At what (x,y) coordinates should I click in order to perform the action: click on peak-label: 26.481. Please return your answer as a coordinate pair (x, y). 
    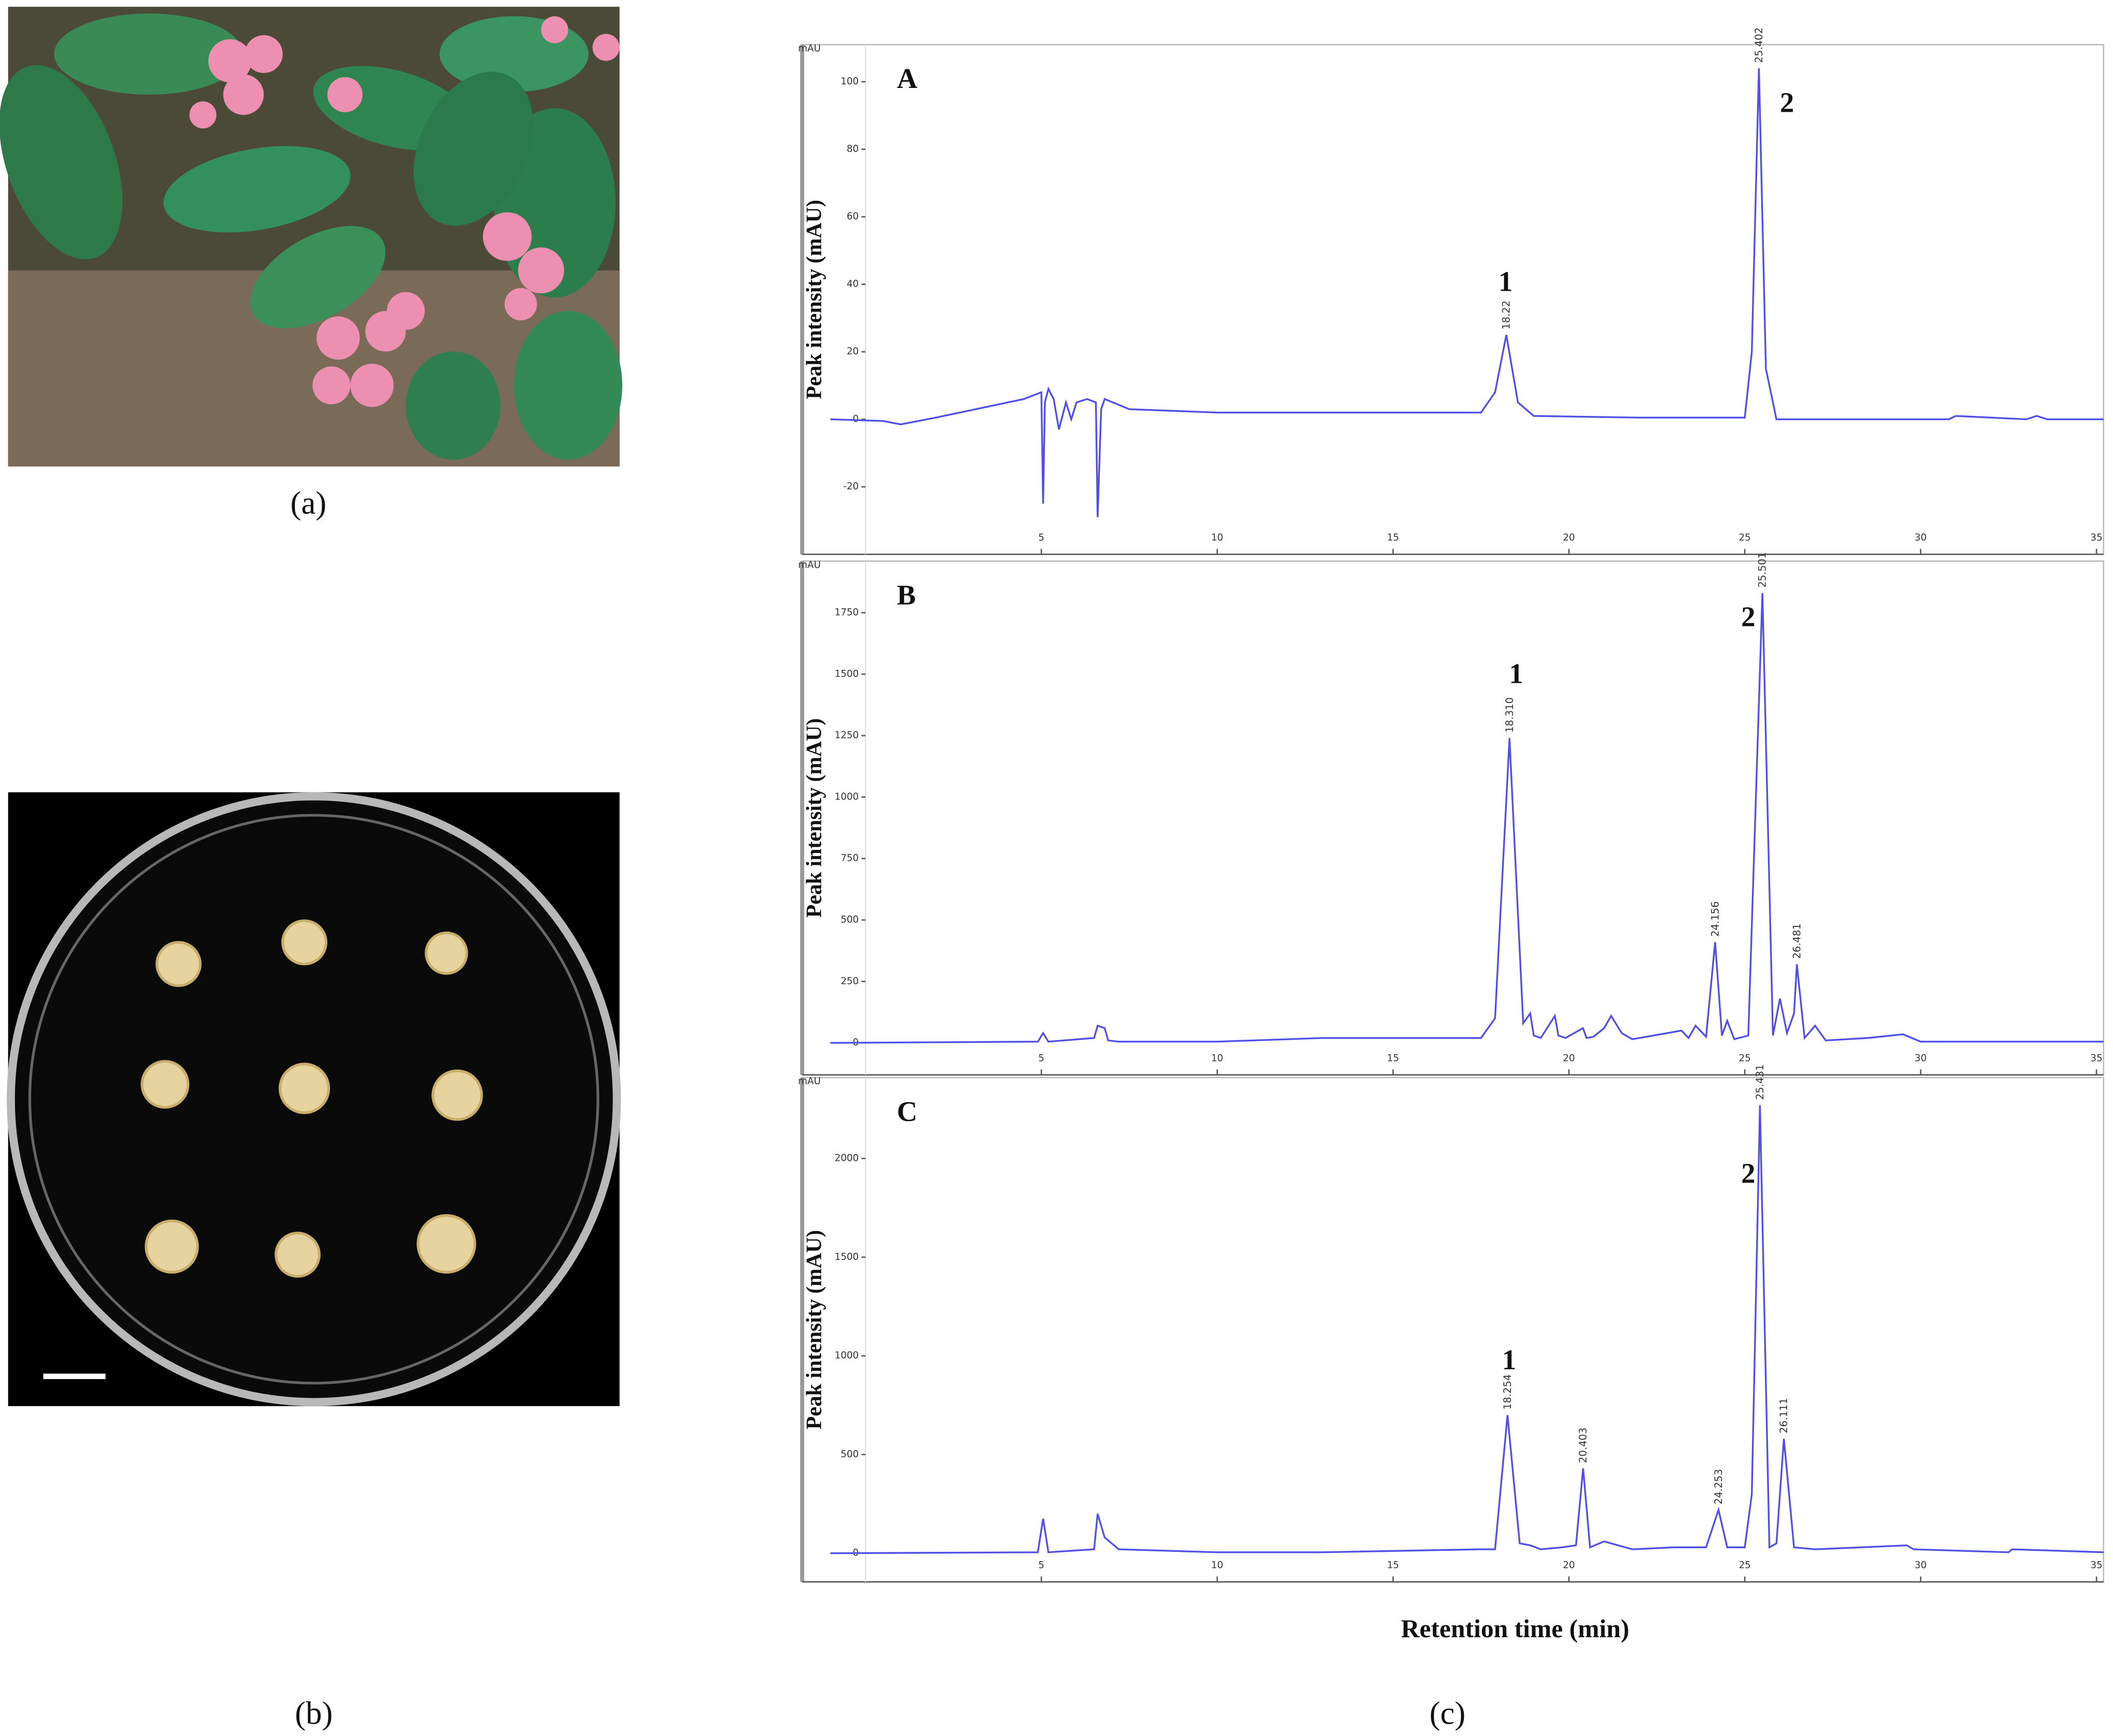
    Looking at the image, I should click on (1797, 941).